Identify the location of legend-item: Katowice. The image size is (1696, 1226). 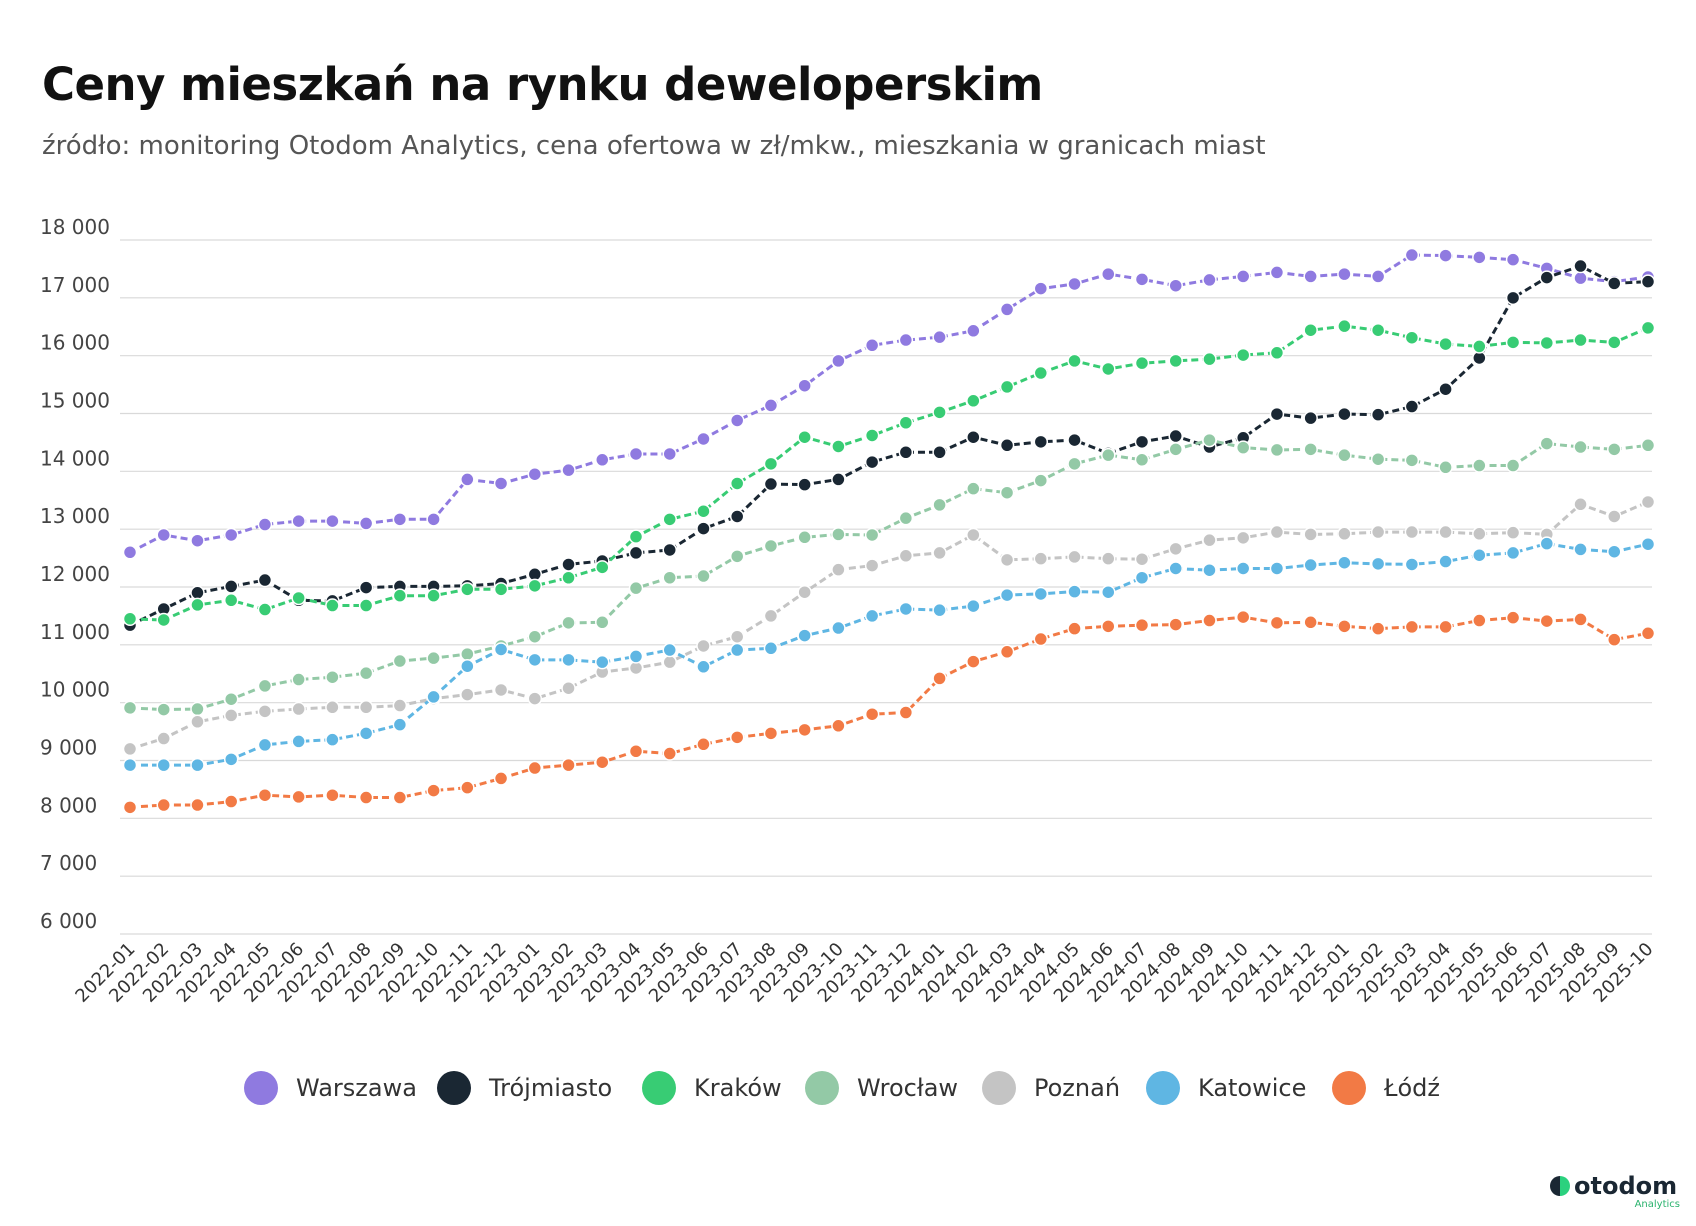
(1226, 1088).